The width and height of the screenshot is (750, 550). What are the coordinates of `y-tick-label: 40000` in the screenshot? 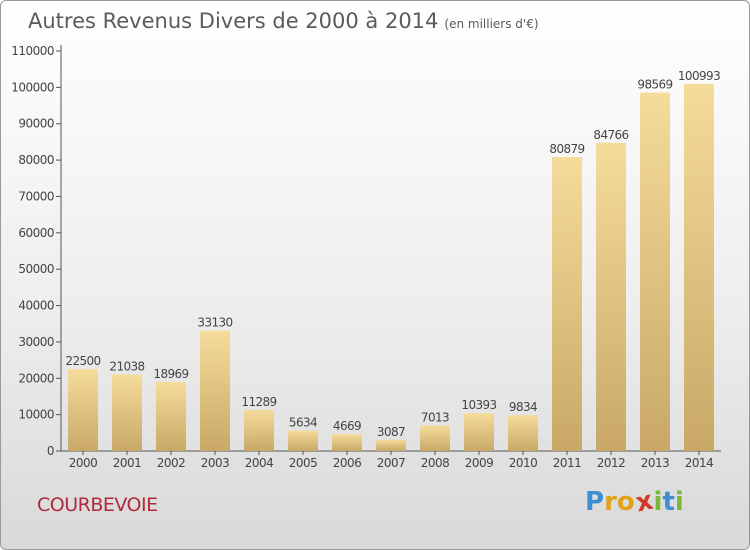 It's located at (36, 306).